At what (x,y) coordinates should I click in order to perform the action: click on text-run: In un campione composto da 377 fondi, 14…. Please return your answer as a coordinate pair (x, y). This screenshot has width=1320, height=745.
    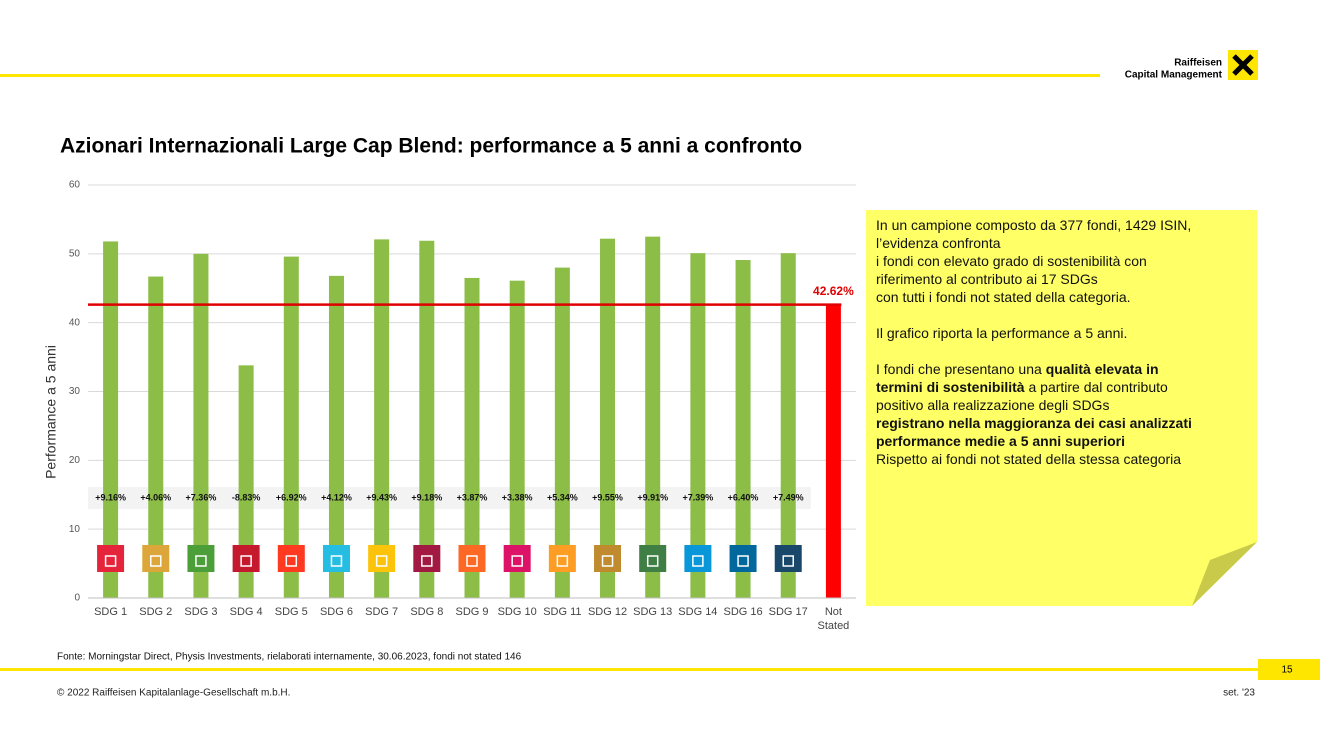
    Looking at the image, I should click on (1034, 225).